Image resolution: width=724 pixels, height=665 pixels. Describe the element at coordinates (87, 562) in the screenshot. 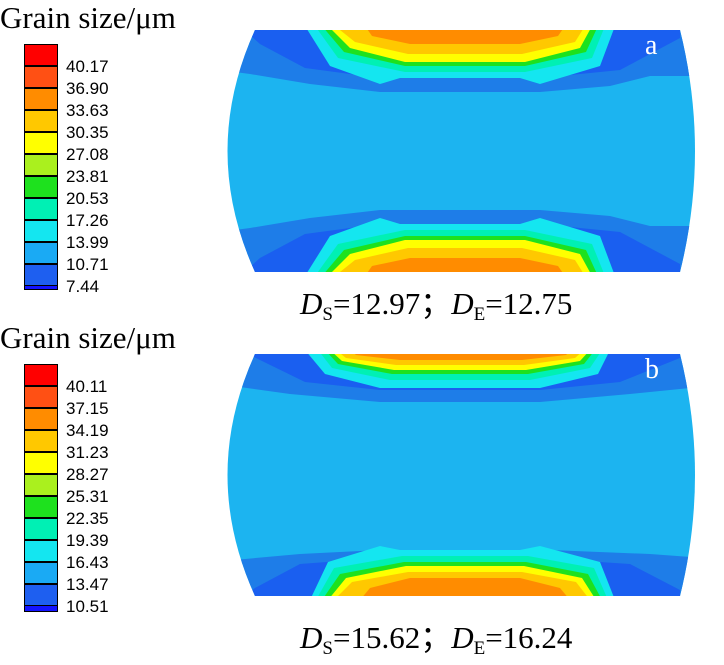

I see `legend-b-label-9: 16.43` at that location.